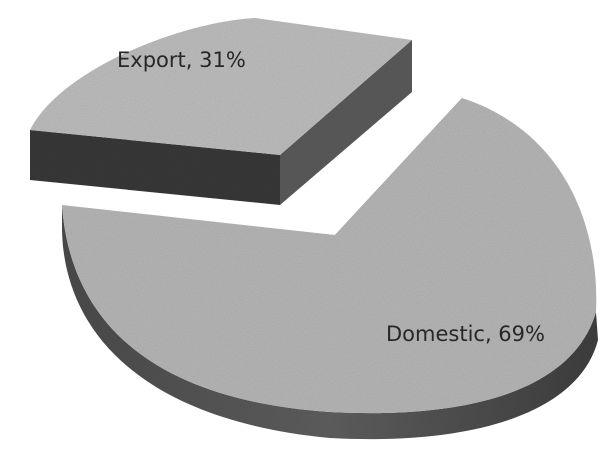 Image resolution: width=602 pixels, height=474 pixels. I want to click on domestic-data-label: Domestic, 69%, so click(465, 334).